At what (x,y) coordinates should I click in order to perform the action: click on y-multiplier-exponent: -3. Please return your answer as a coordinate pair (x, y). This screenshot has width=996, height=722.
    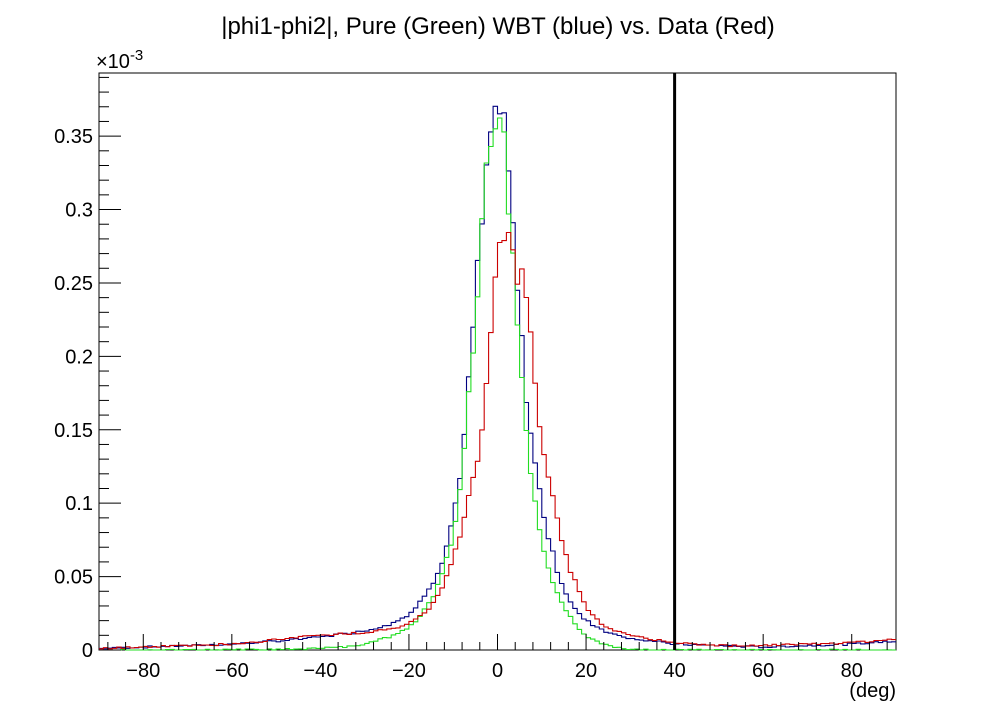
    Looking at the image, I should click on (136, 55).